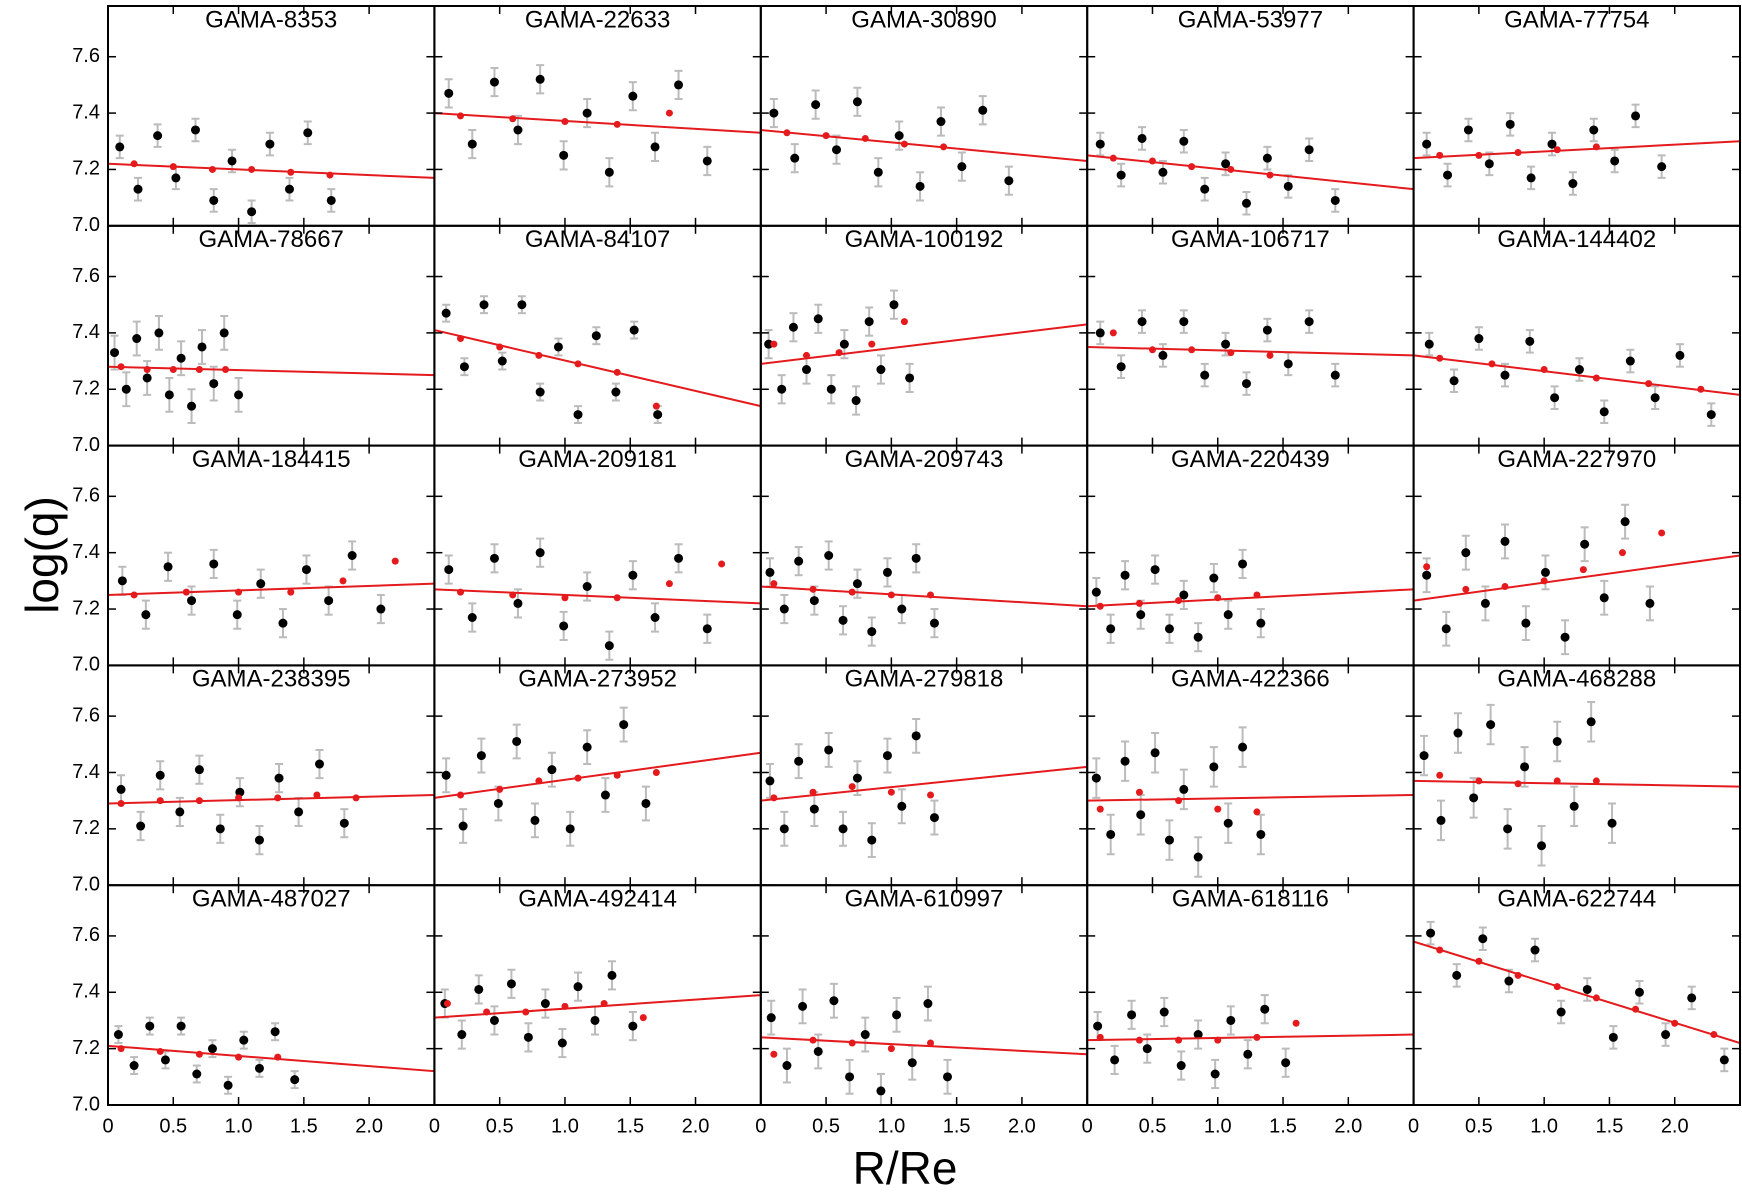 The width and height of the screenshot is (1742, 1200). I want to click on panel-title: GAMA-220439, so click(1250, 459).